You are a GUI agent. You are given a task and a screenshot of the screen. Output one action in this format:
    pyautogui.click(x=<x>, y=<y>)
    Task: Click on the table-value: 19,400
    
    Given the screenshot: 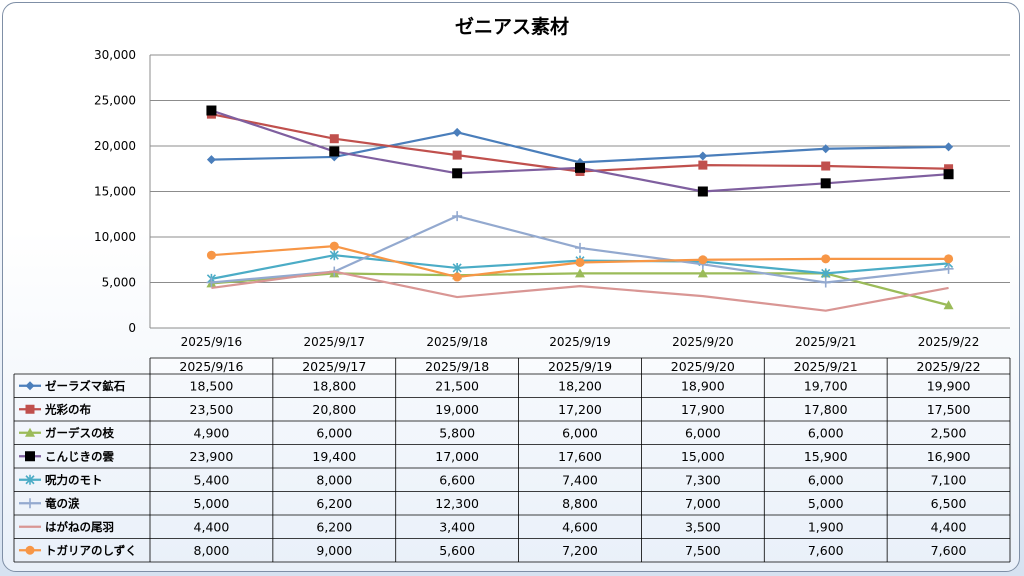 What is the action you would take?
    pyautogui.click(x=334, y=456)
    